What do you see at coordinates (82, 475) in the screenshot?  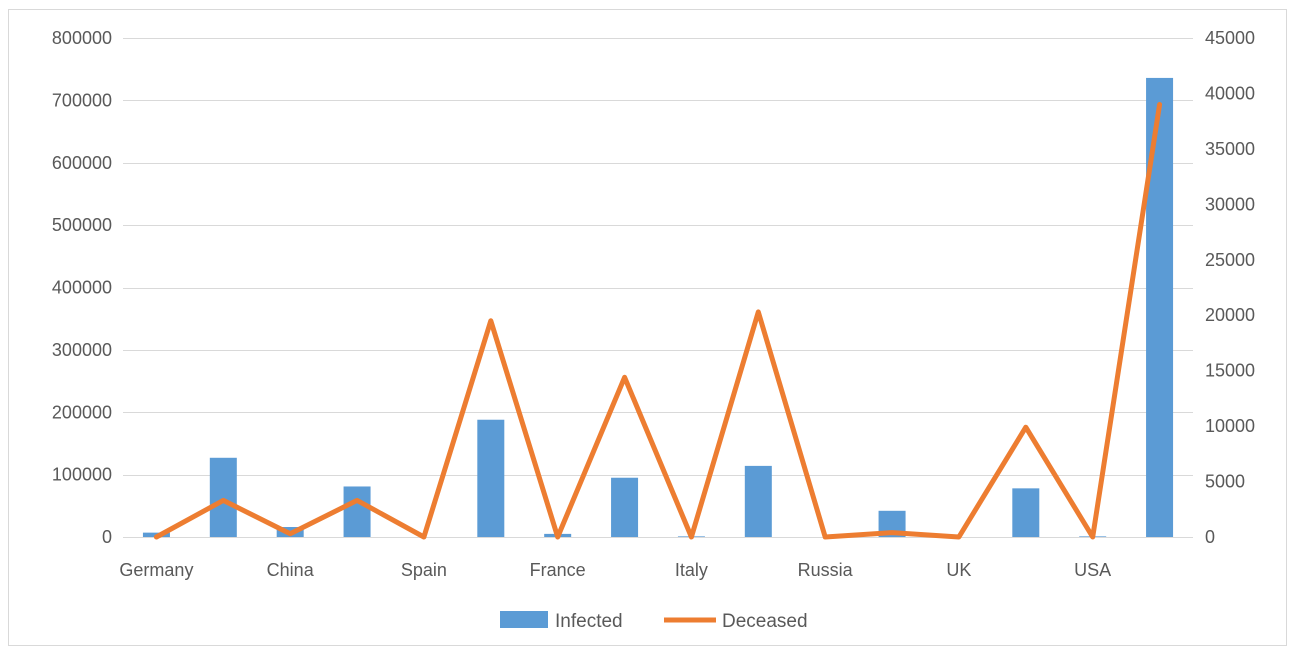 I see `left-axis-tick-label: 100000` at bounding box center [82, 475].